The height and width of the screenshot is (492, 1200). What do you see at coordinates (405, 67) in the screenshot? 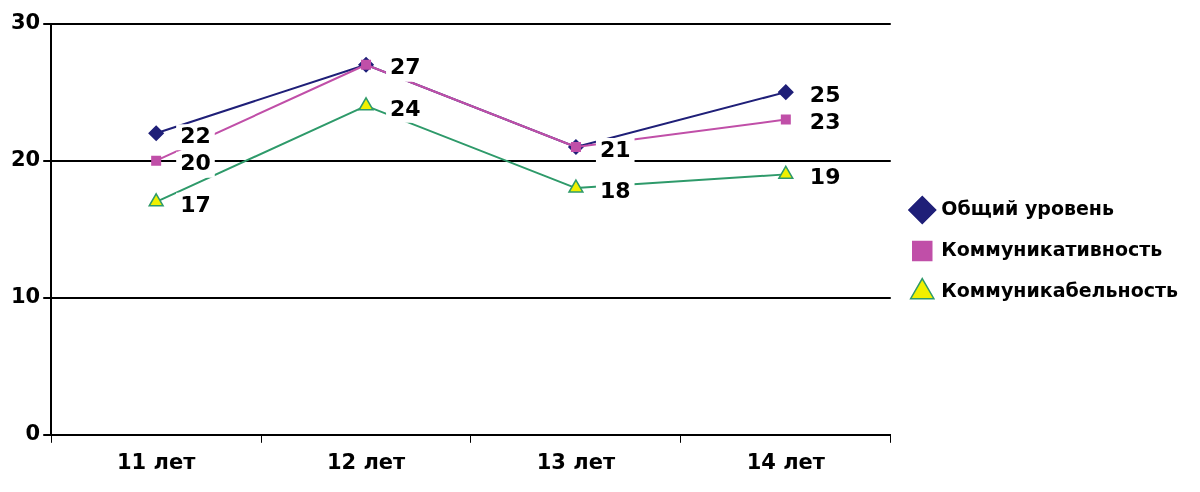
I see `data-label: 27` at bounding box center [405, 67].